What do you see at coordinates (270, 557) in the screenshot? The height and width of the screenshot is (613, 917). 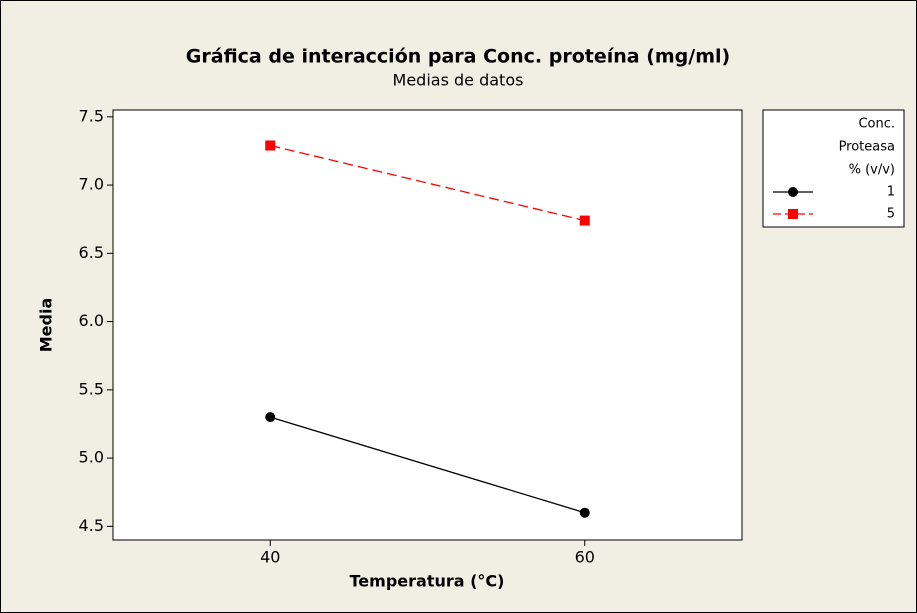 I see `x-tick-label: 40` at bounding box center [270, 557].